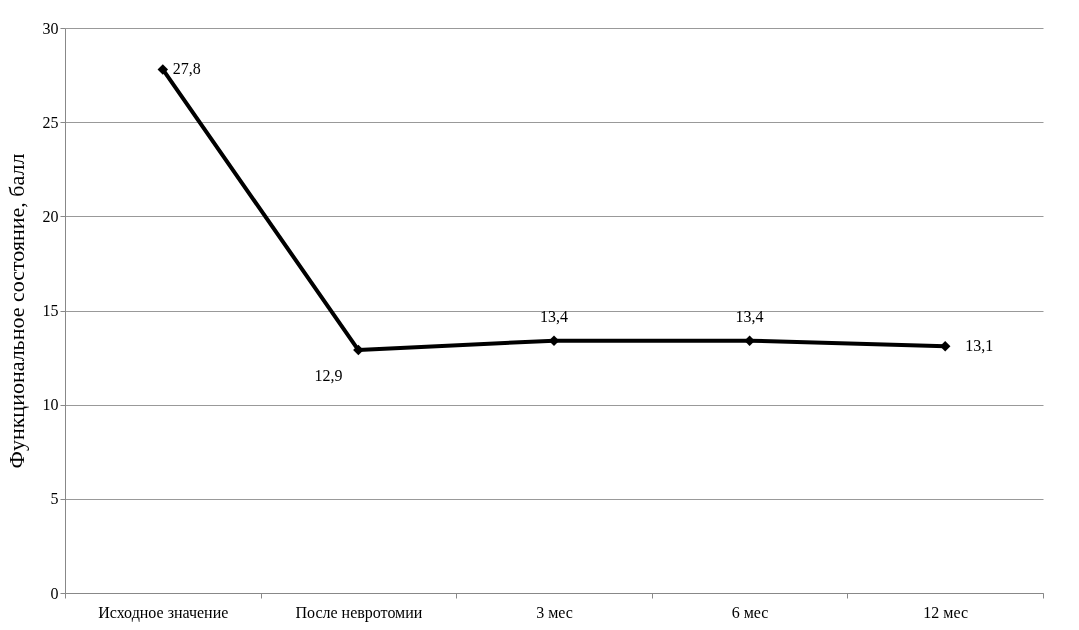 This screenshot has width=1079, height=630. Describe the element at coordinates (50, 310) in the screenshot. I see `y-tick-label: 15` at that location.